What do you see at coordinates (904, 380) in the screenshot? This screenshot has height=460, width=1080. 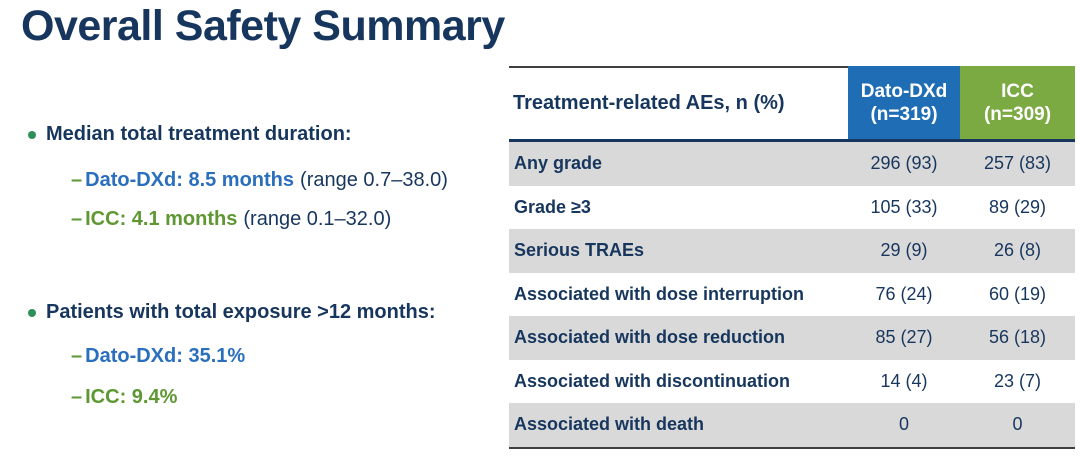 I see `dato-value-cell: 14 (4)` at bounding box center [904, 380].